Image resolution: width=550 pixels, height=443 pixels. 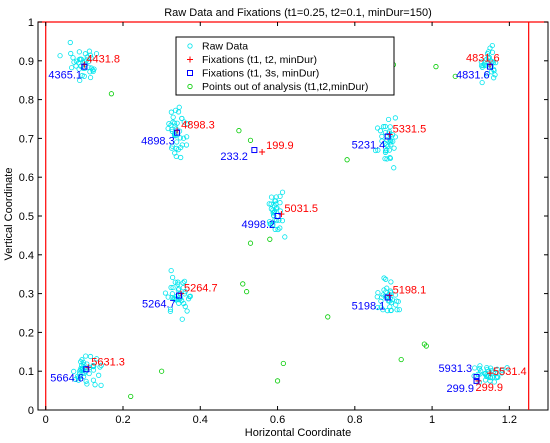 I want to click on y-tick-label: 0.2, so click(x=26, y=333).